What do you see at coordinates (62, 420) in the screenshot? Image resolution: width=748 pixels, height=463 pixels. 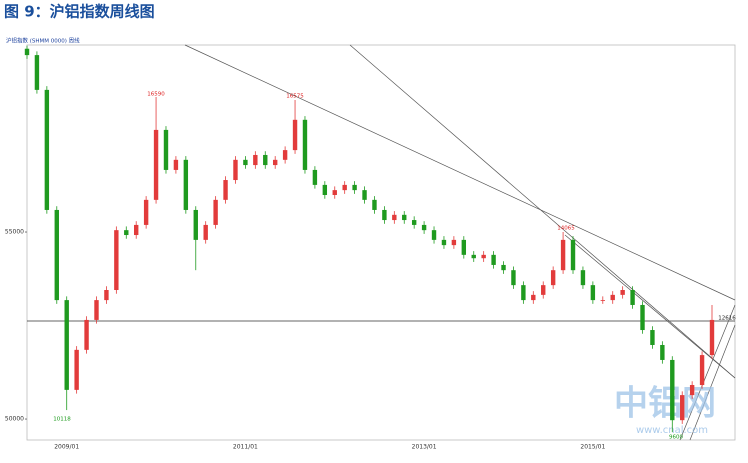 I see `annotation: 10118` at bounding box center [62, 420].